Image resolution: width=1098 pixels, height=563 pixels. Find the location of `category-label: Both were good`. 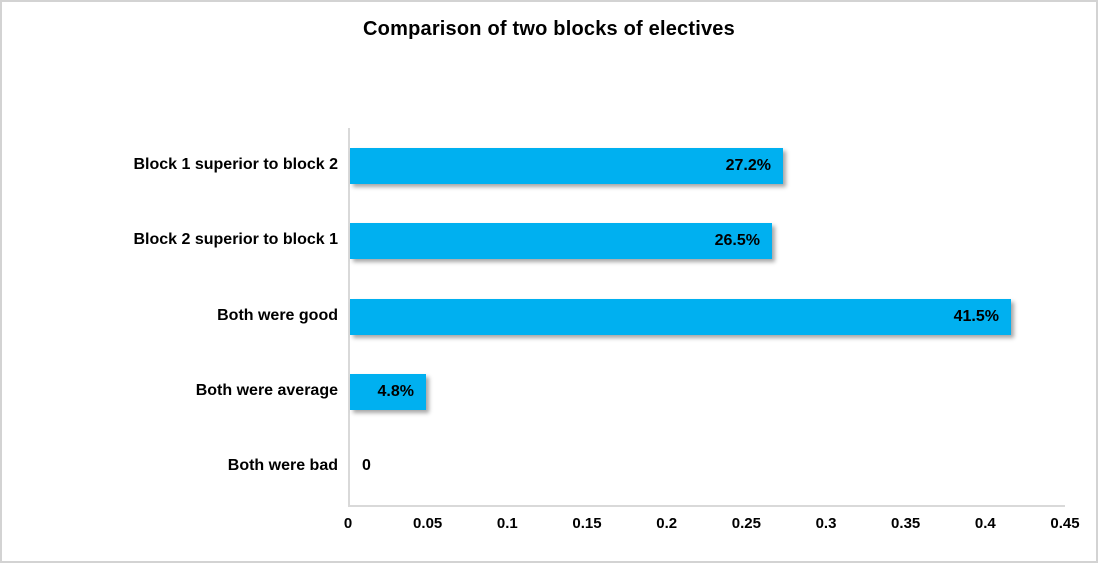

category-label: Both were good is located at coordinates (277, 315).